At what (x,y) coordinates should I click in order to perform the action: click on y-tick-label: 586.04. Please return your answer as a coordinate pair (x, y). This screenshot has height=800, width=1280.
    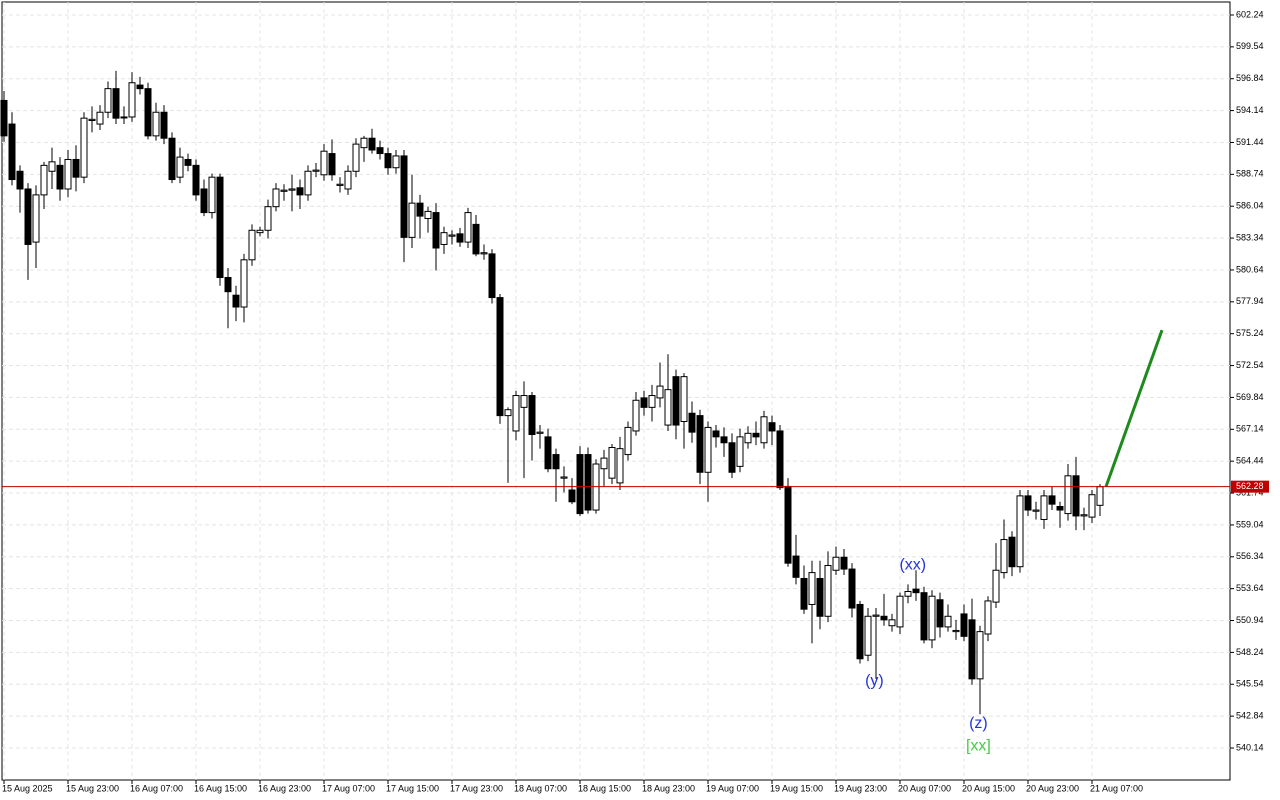
    Looking at the image, I should click on (1250, 206).